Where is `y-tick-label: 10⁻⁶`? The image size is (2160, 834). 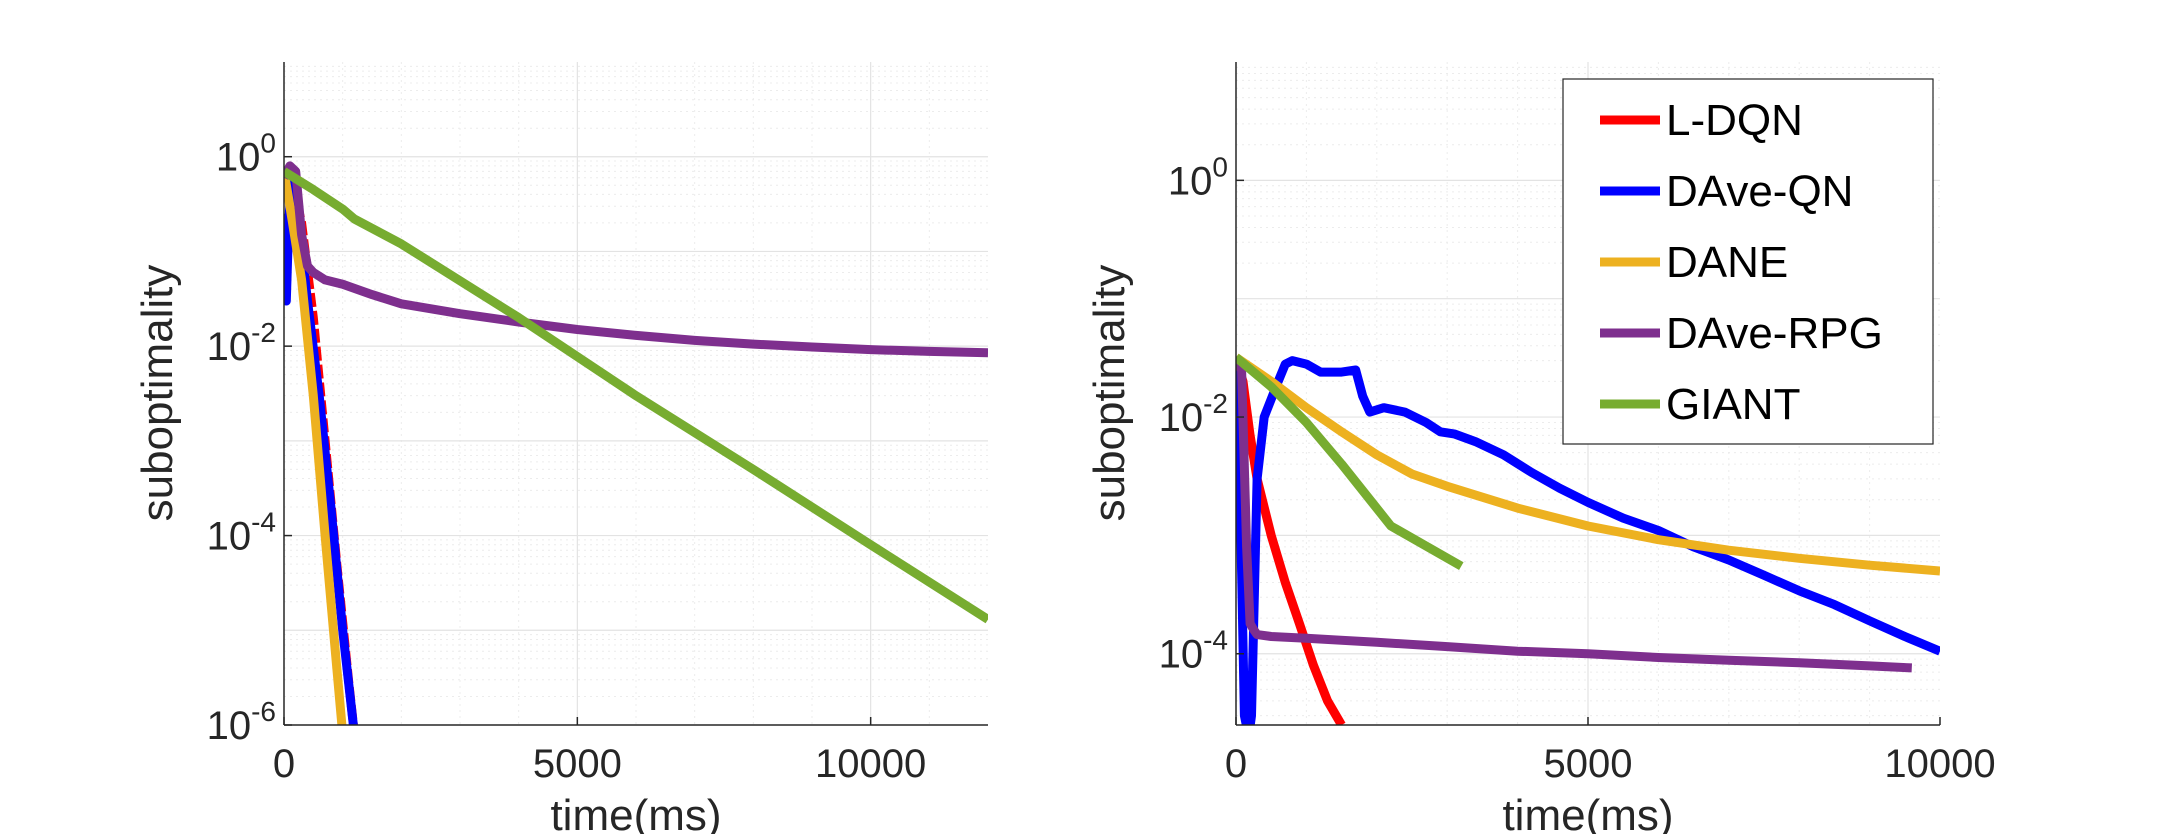
y-tick-label: 10⁻⁶ is located at coordinates (241, 722).